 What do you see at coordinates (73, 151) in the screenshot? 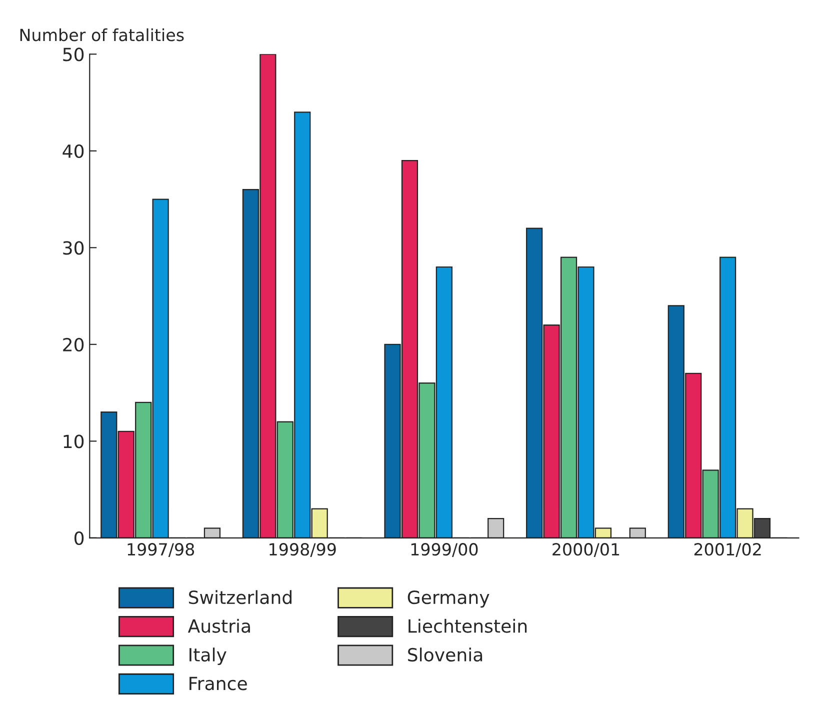
I see `y-tick-label: 40` at bounding box center [73, 151].